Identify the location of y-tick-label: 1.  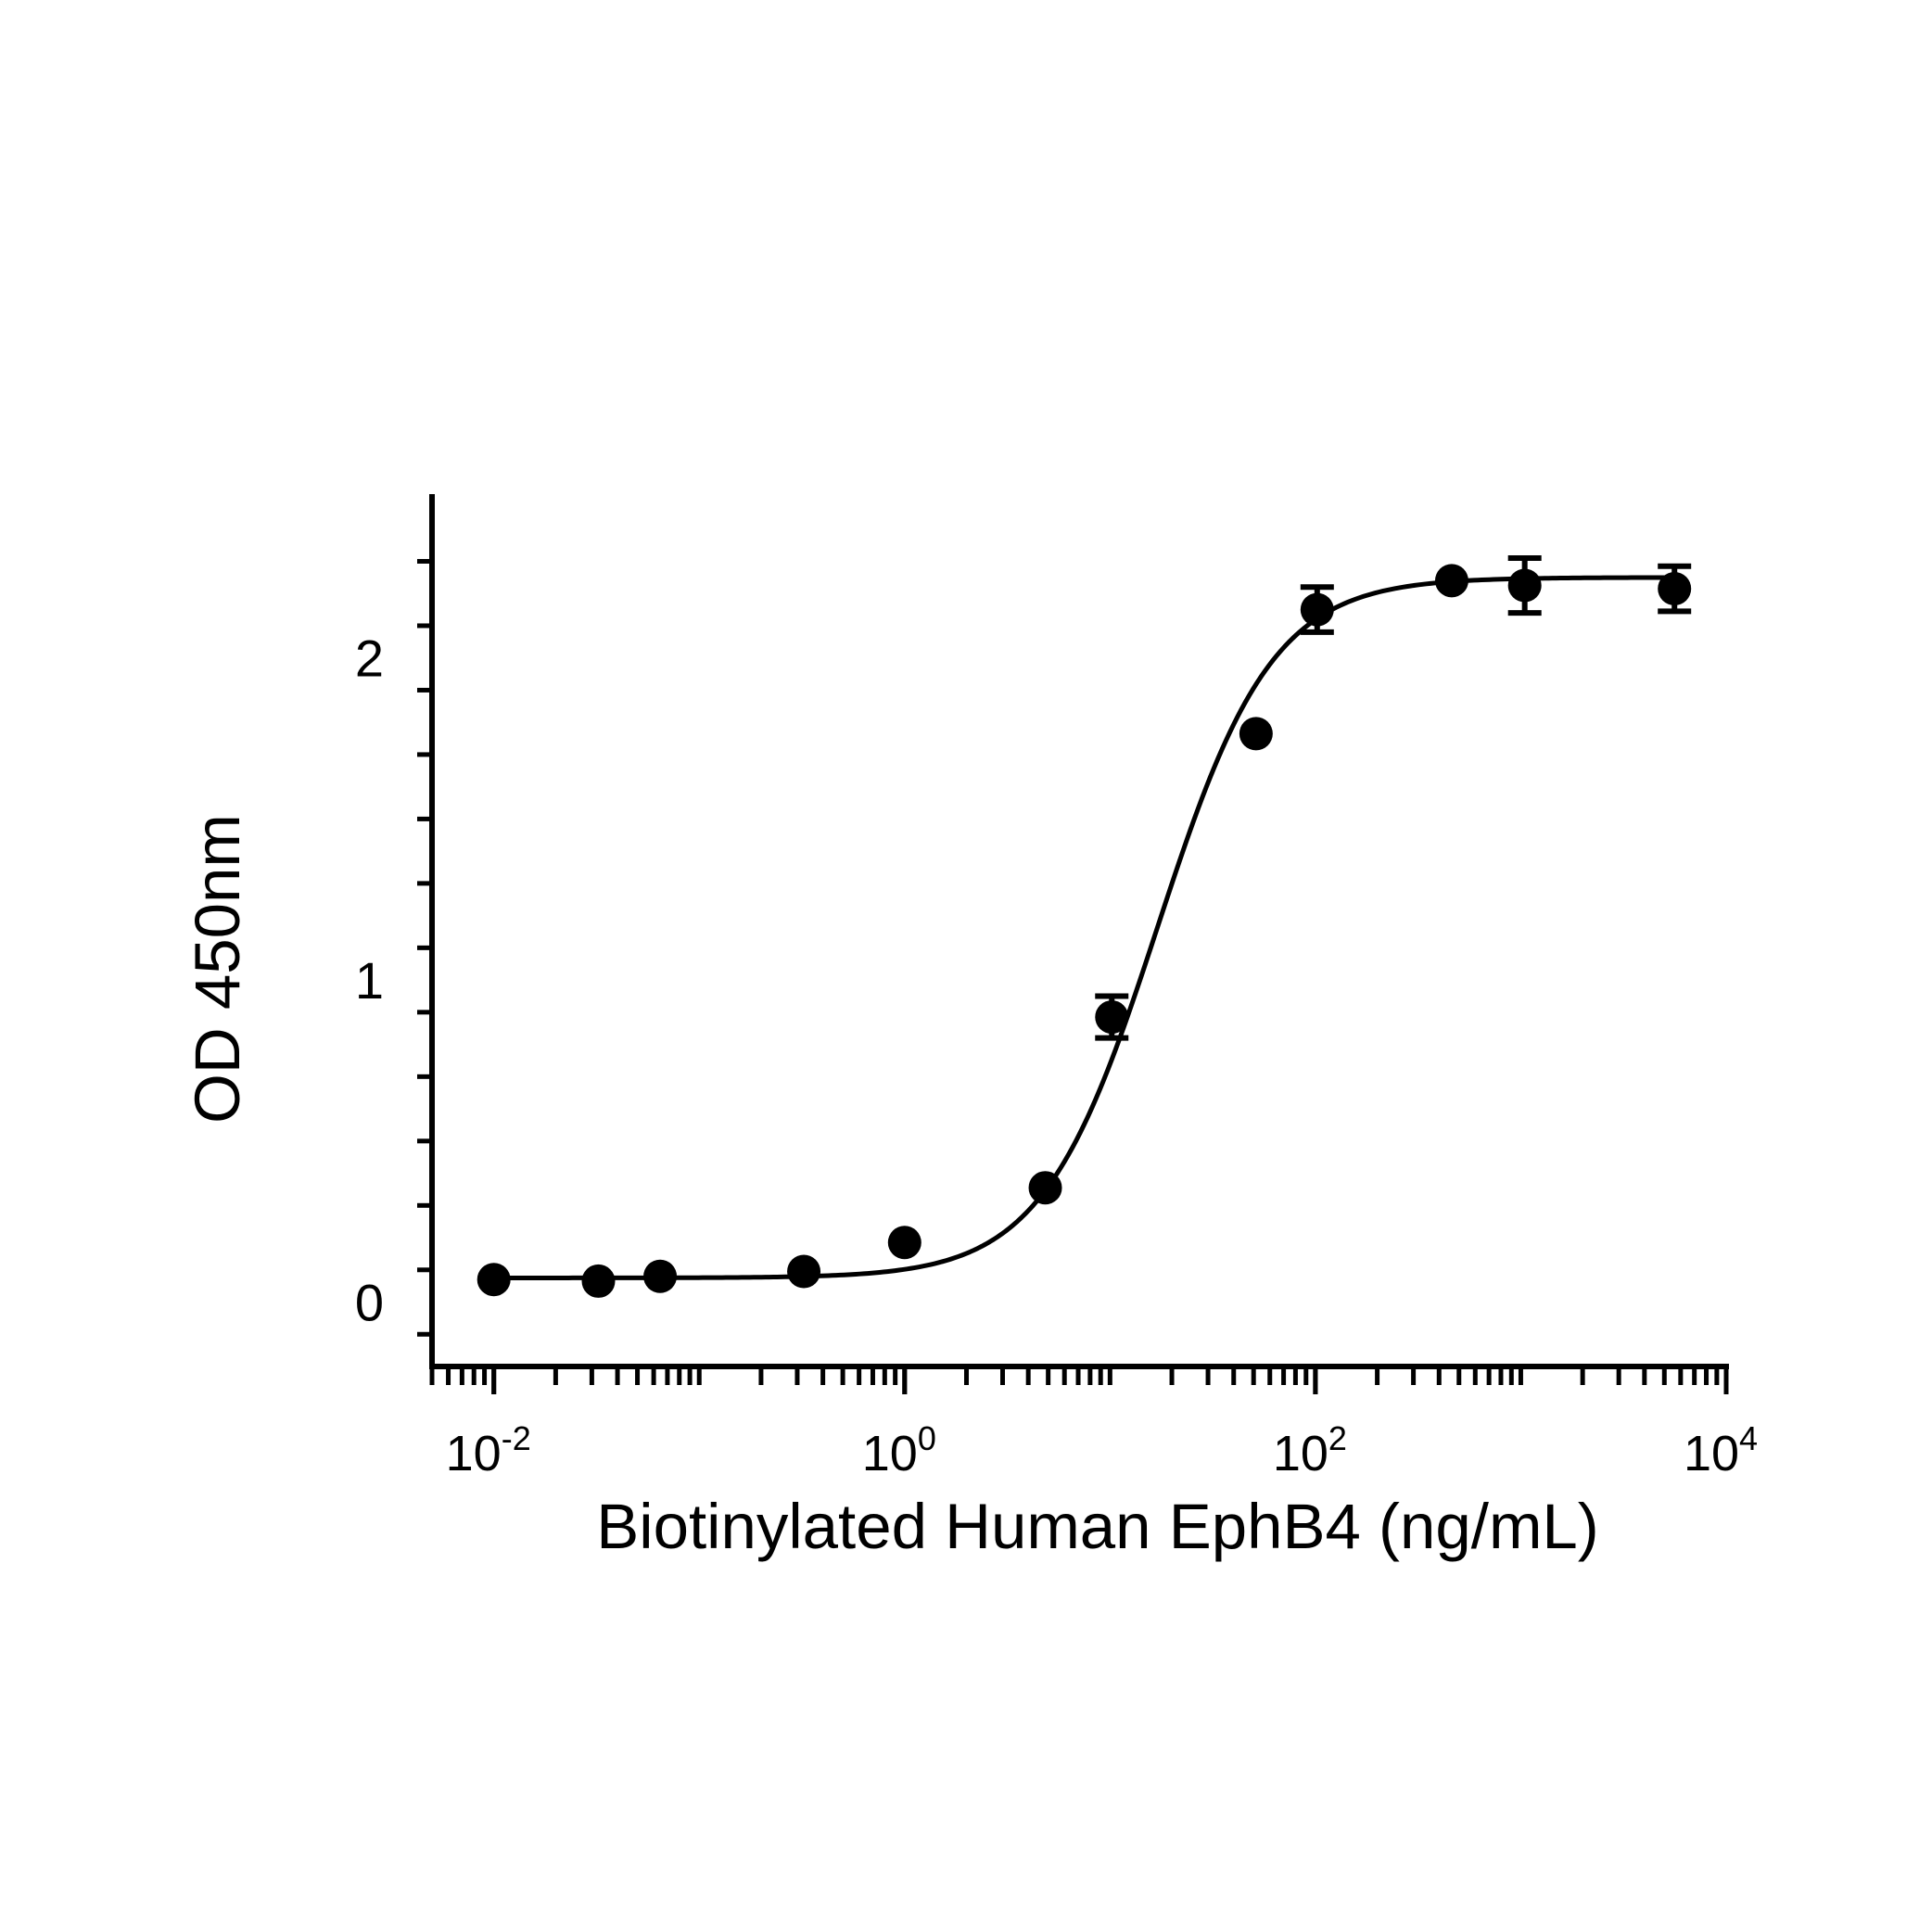
(369, 980).